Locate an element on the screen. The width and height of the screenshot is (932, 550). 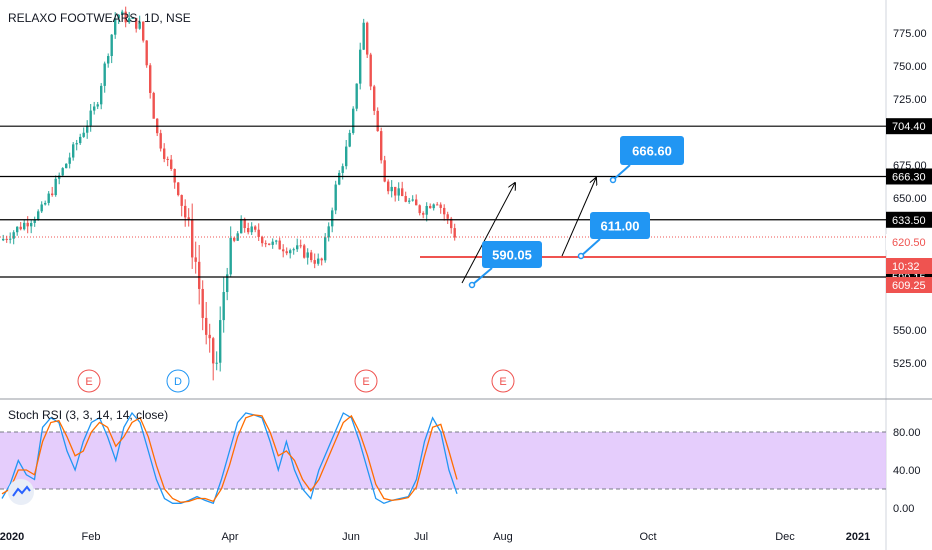
price-callout: 666.60 is located at coordinates (647, 160).